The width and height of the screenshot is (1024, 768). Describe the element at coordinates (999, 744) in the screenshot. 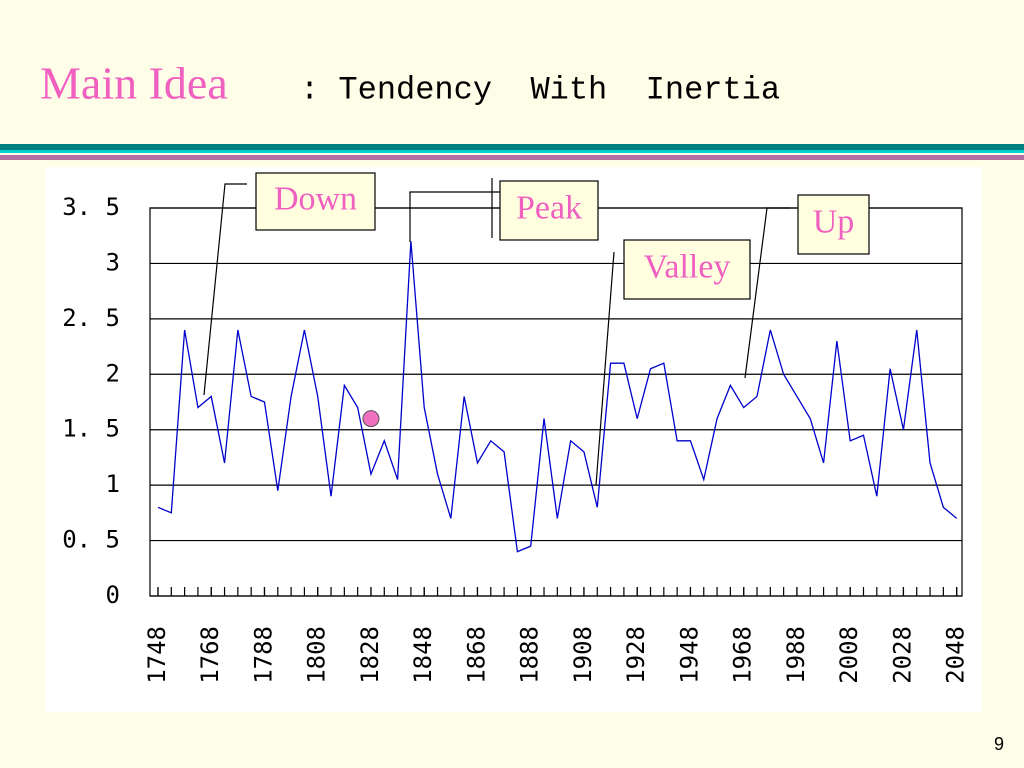

I see `page-number: 9` at that location.